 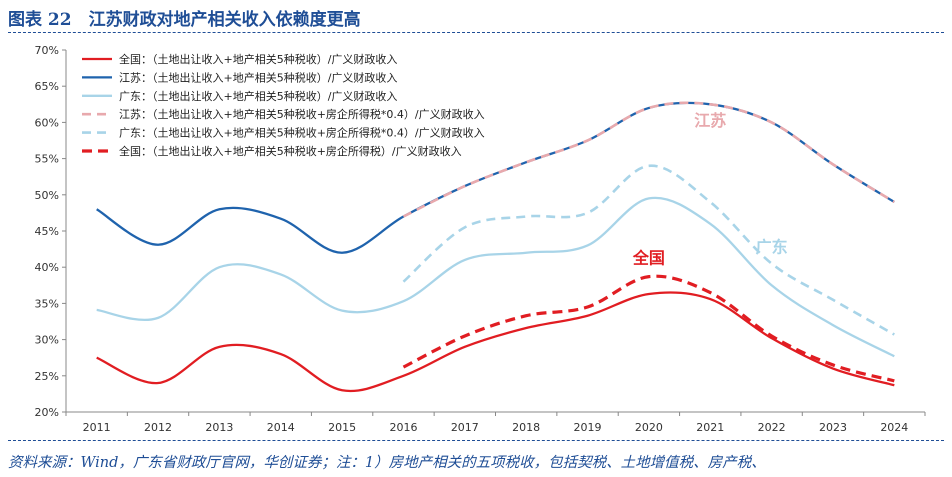 What do you see at coordinates (47, 231) in the screenshot?
I see `y-tick-label: 45%` at bounding box center [47, 231].